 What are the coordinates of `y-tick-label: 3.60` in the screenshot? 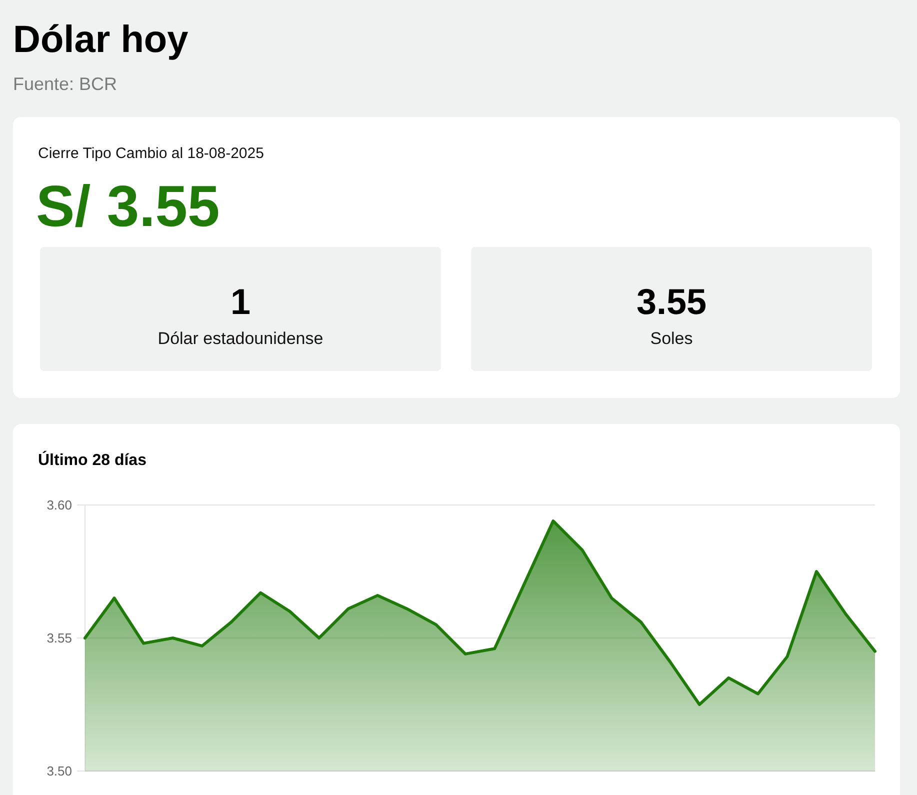 It's located at (59, 505).